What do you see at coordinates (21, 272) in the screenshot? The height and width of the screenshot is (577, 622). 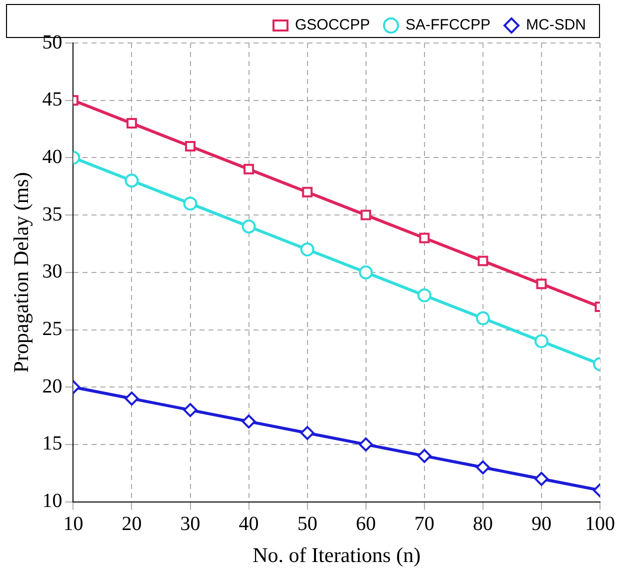 I see `y-axis-title: Propagation Delay (ms)` at bounding box center [21, 272].